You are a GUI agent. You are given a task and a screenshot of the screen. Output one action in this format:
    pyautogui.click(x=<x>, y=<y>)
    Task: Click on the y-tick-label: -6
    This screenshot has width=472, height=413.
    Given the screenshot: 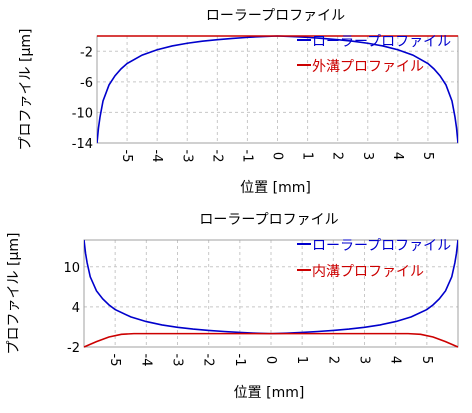 What is the action you would take?
    pyautogui.click(x=86, y=83)
    